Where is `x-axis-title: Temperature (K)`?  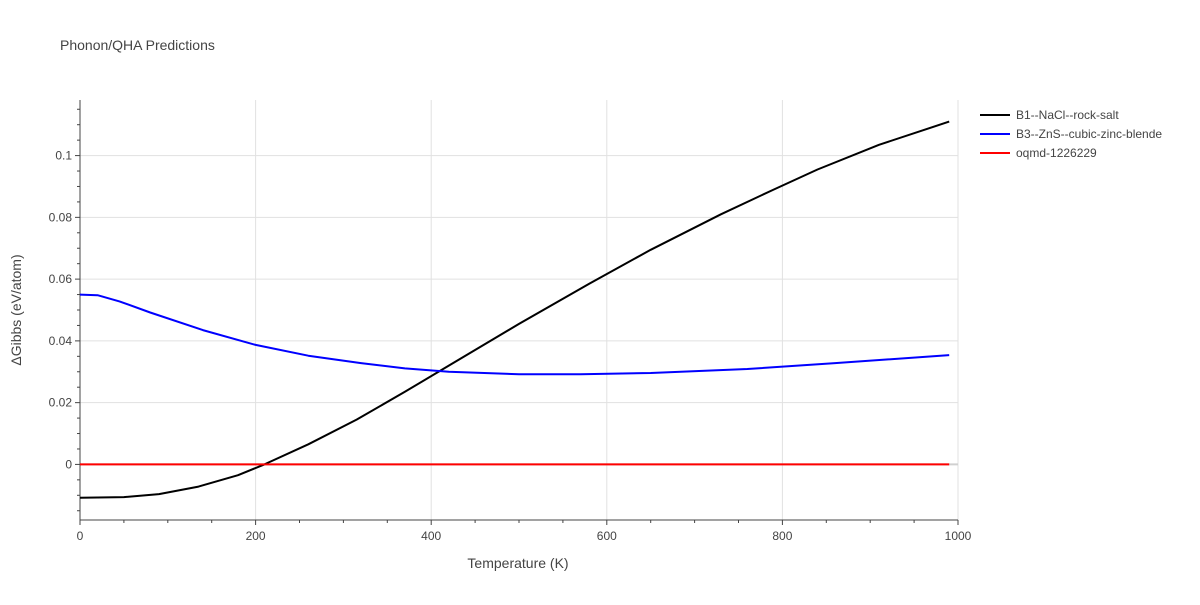
x-axis-title: Temperature (K) is located at coordinates (517, 563).